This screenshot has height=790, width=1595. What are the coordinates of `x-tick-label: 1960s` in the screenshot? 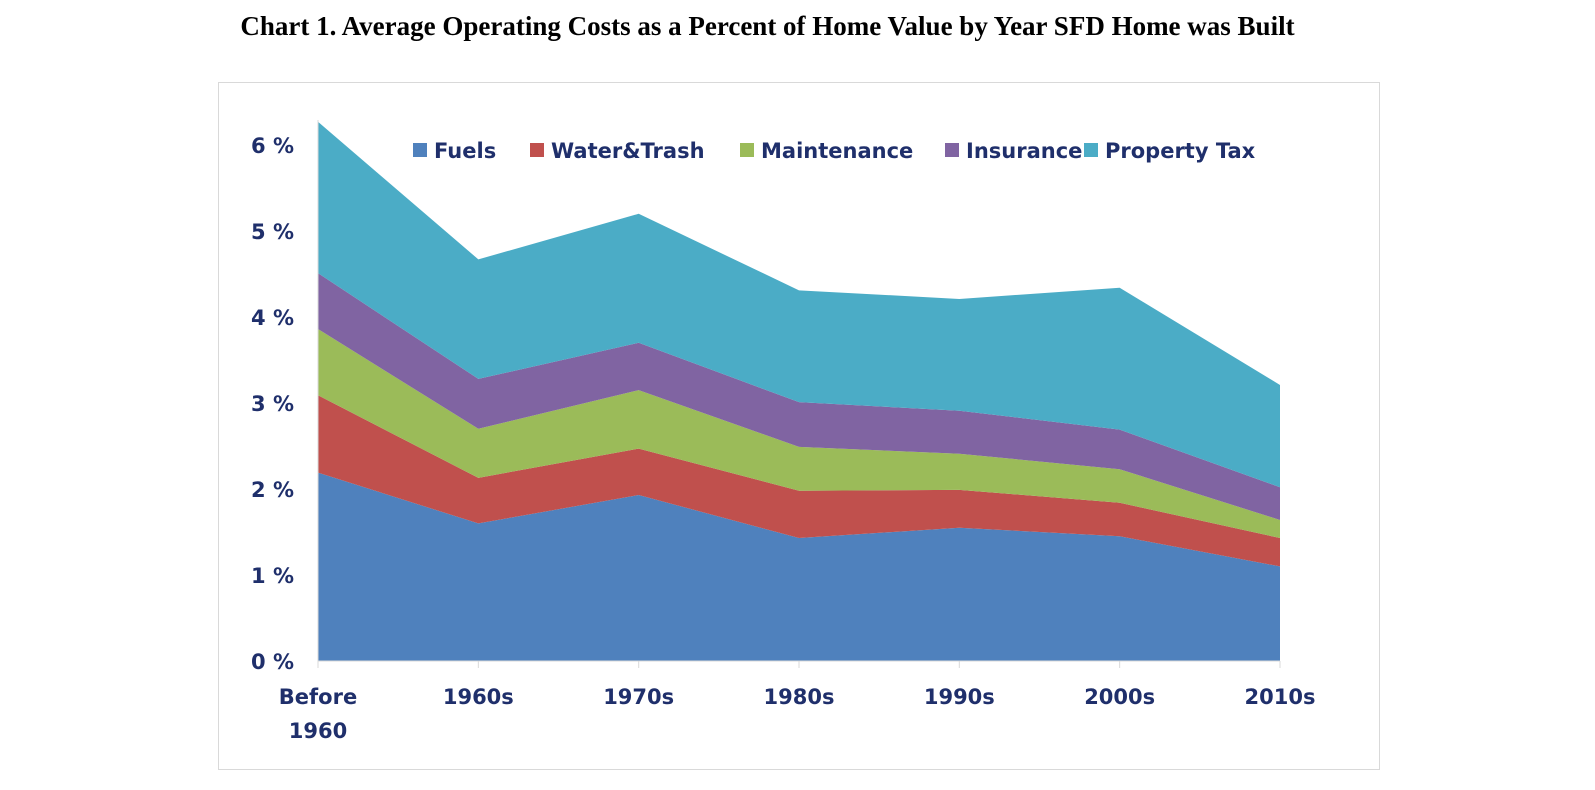 It's located at (478, 697).